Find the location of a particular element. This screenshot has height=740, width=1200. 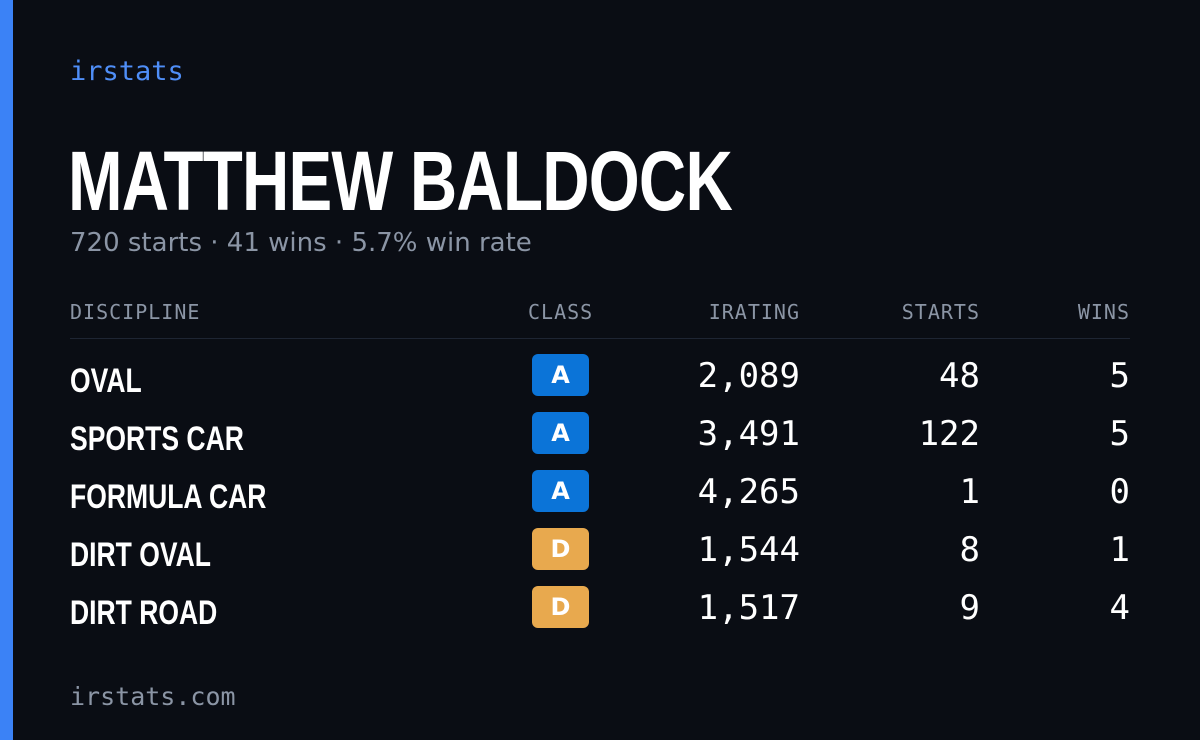

table-row: DIRT ROAD D 1,517 9 4 is located at coordinates (600, 609).